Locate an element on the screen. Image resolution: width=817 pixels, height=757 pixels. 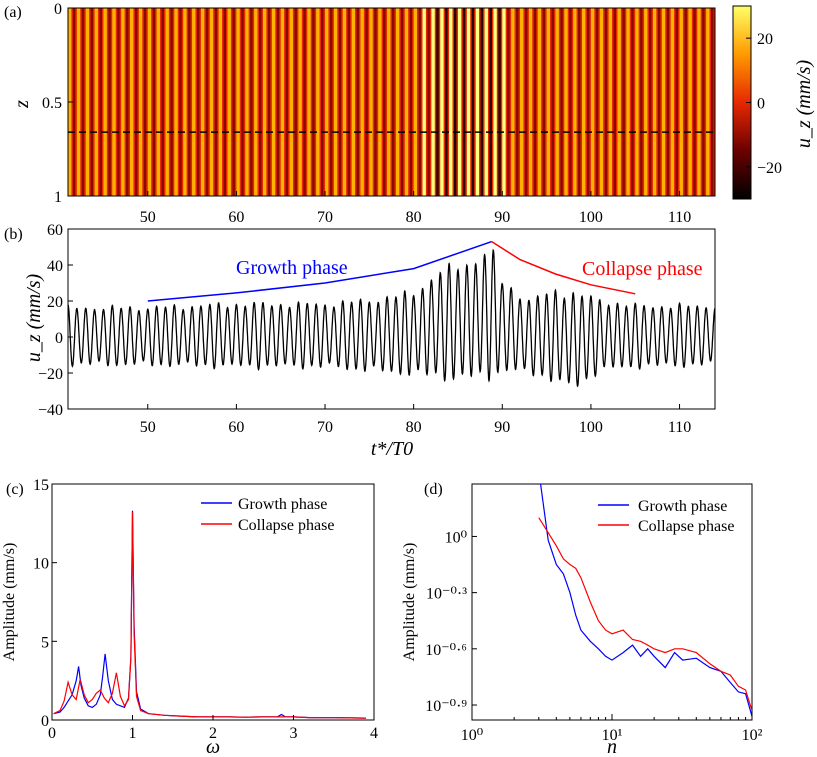
harmonics-y-tick-label: 10⁻⁰·⁶ is located at coordinates (446, 650).